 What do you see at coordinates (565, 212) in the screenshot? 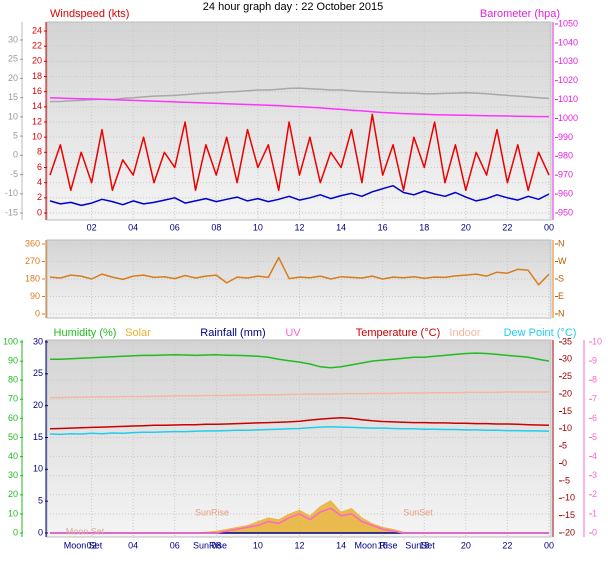
I see `y2-tick-label: 950` at bounding box center [565, 212].